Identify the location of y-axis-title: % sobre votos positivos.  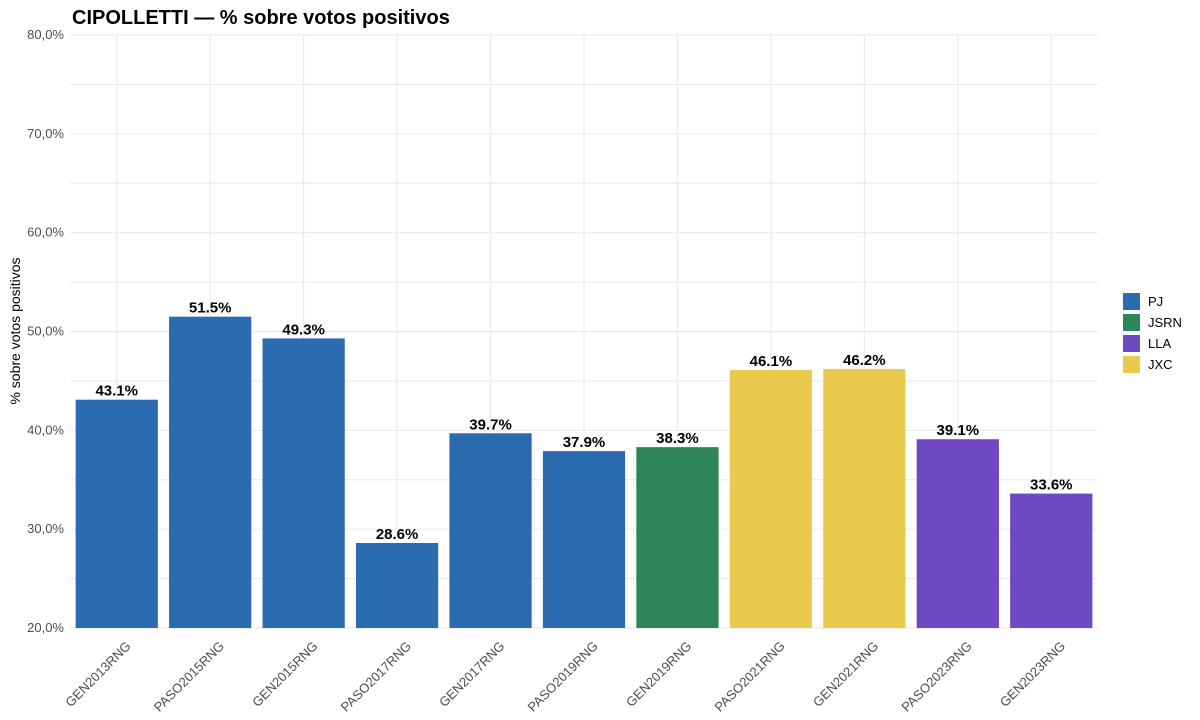
(15, 330).